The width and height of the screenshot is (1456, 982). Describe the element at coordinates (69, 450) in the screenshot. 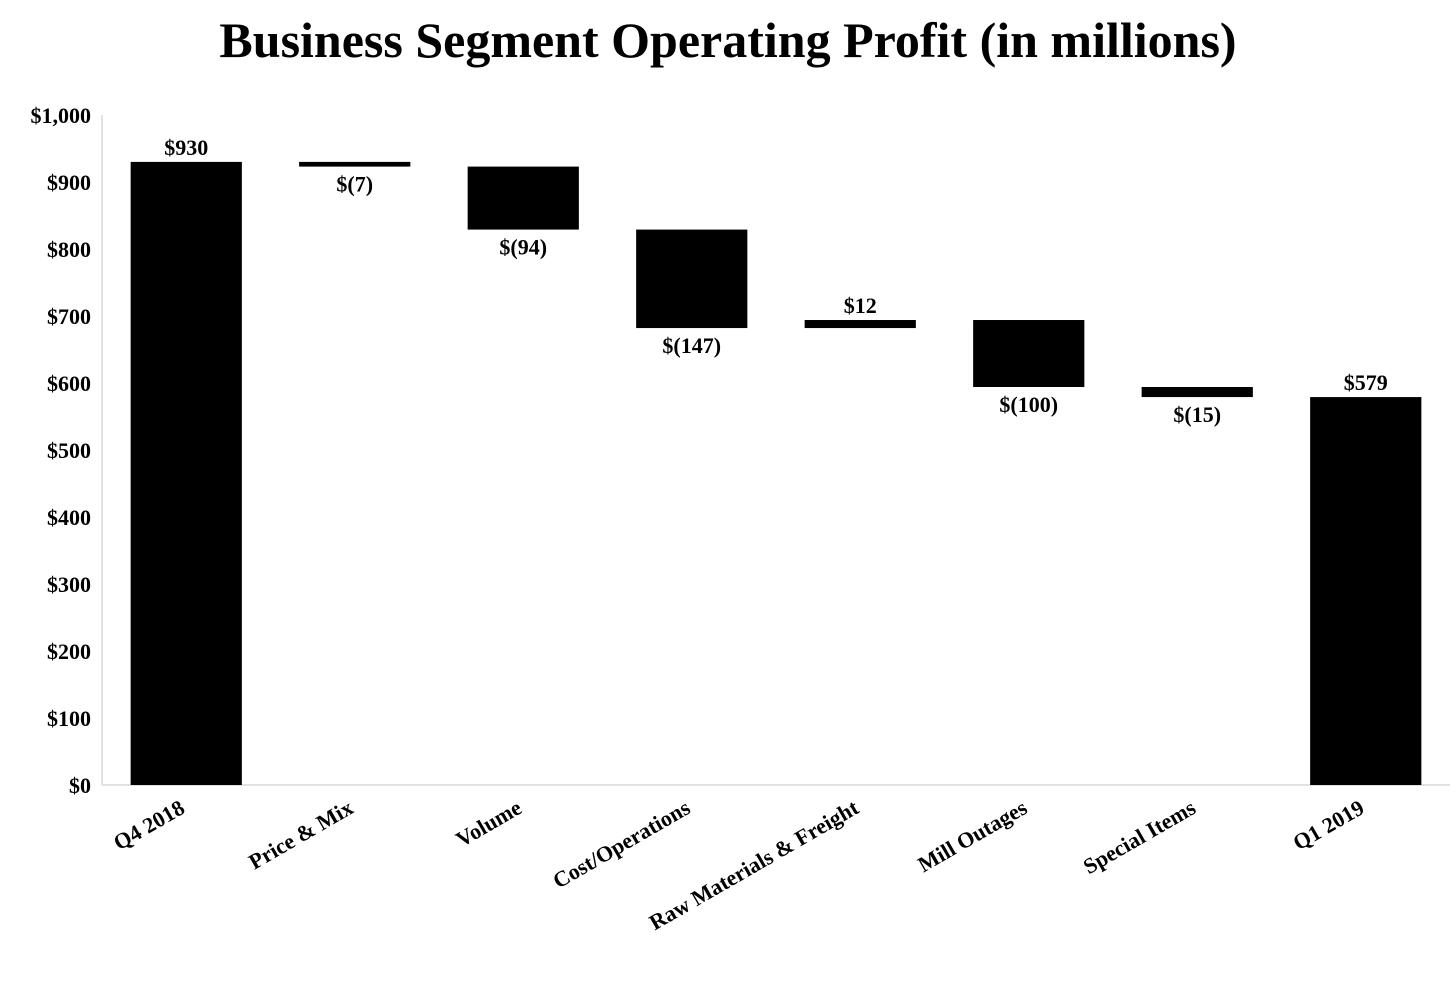

I see `y-tick-label: $500` at that location.